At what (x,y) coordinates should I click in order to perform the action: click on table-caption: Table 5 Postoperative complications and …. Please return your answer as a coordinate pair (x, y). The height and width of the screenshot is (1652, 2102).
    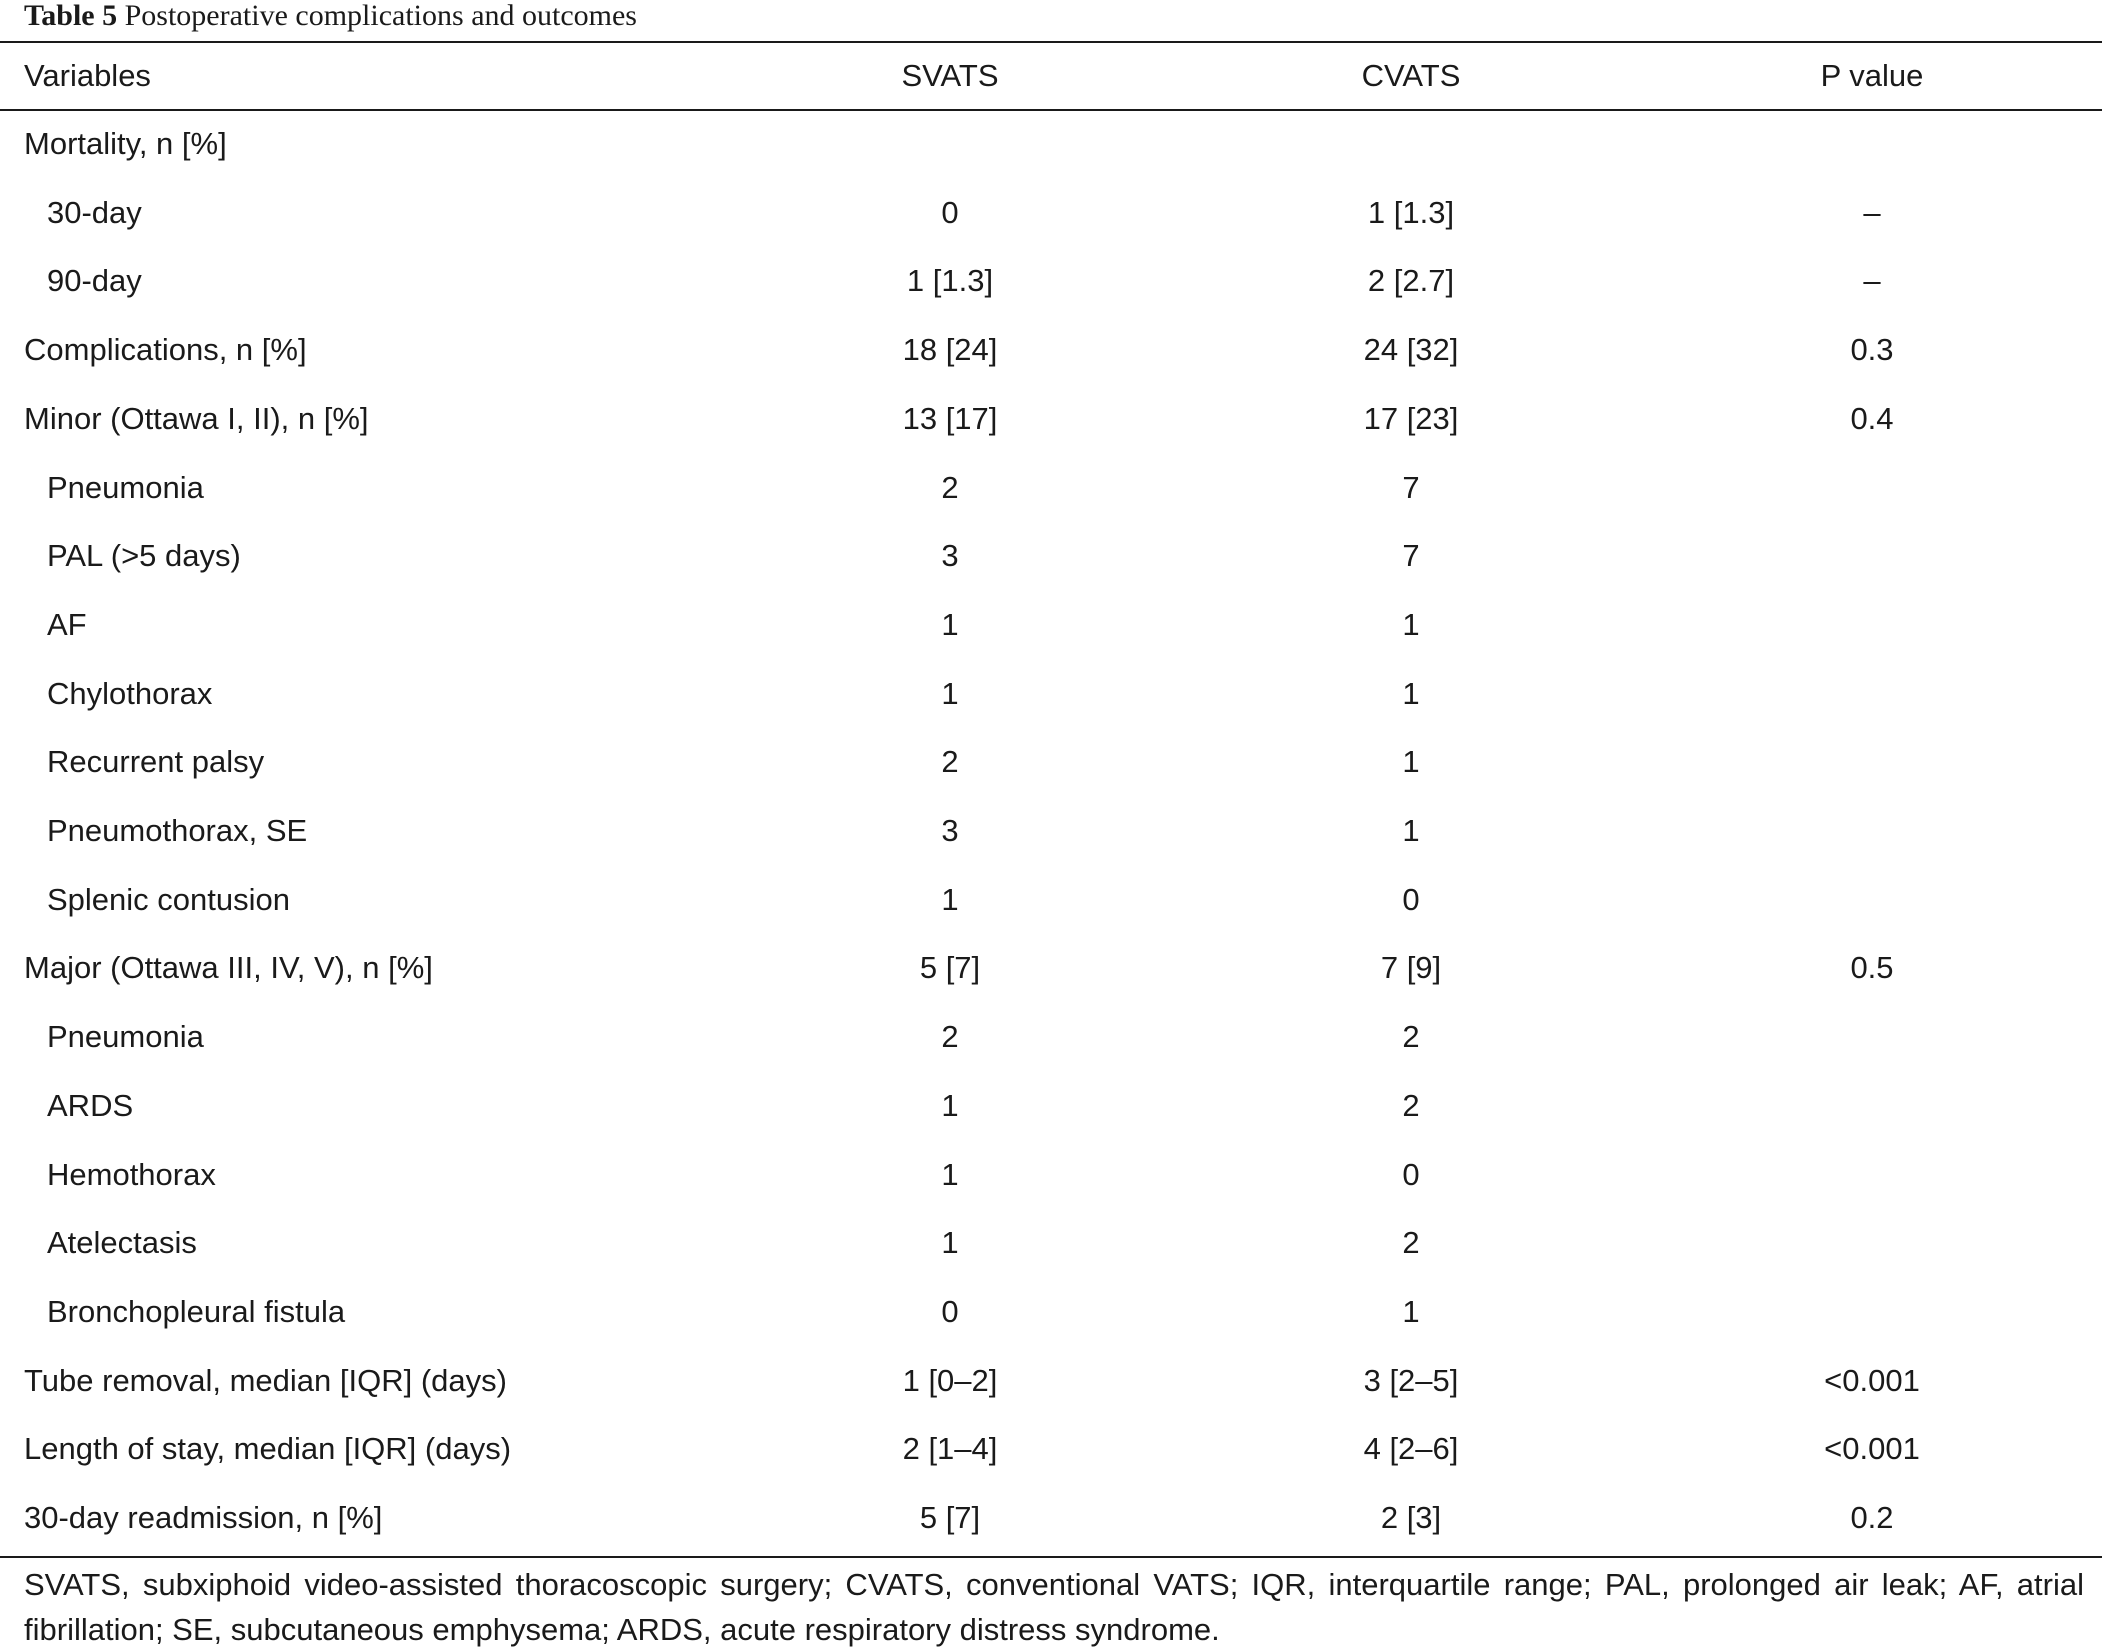
    Looking at the image, I should click on (330, 18).